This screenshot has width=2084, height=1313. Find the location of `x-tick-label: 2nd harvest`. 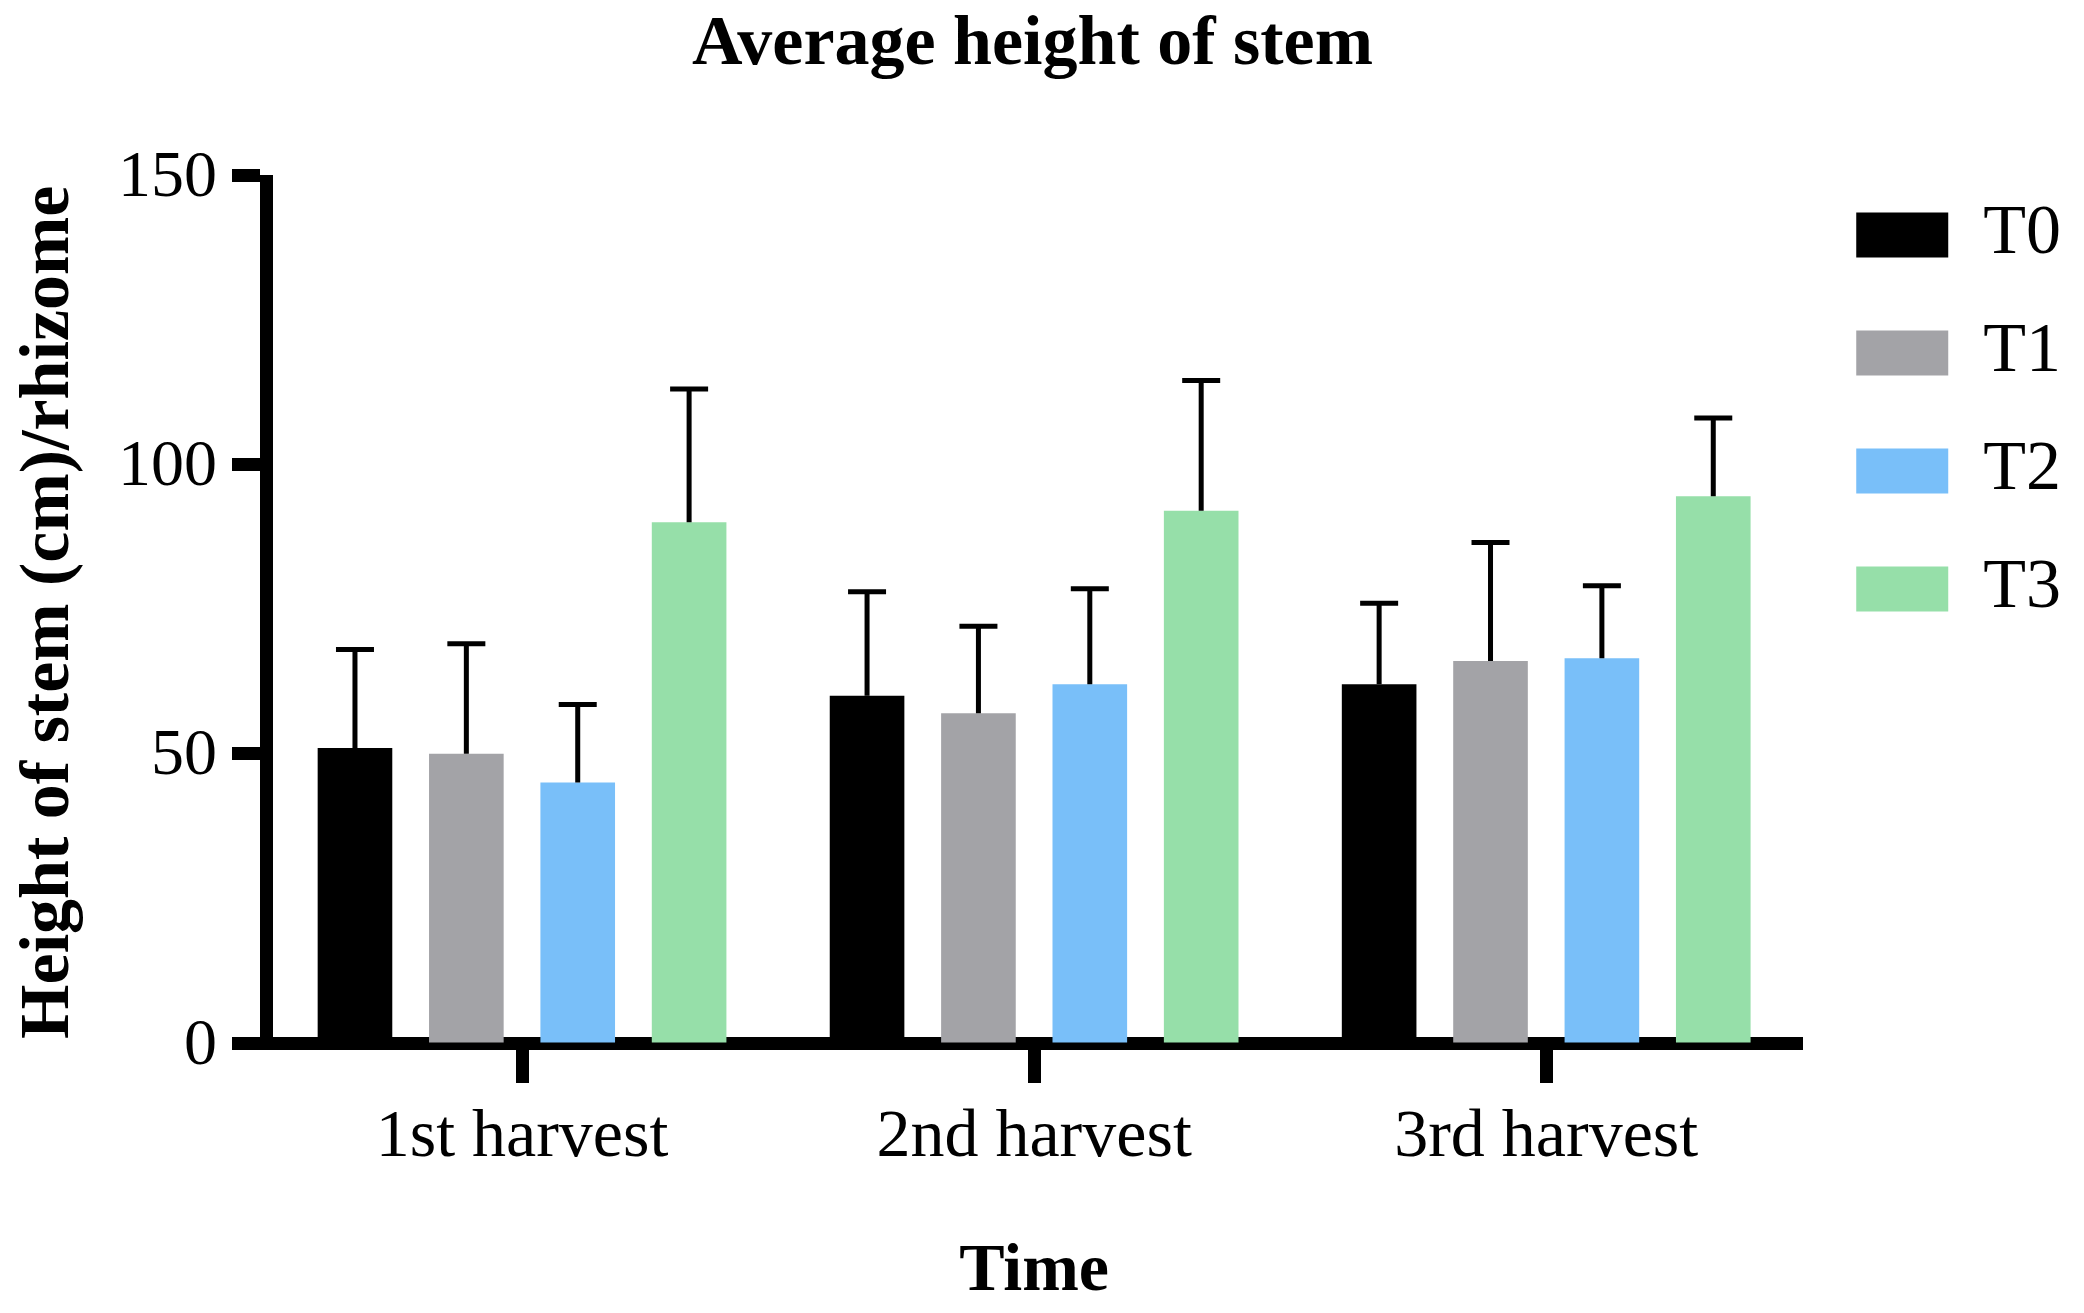

x-tick-label: 2nd harvest is located at coordinates (1034, 1132).